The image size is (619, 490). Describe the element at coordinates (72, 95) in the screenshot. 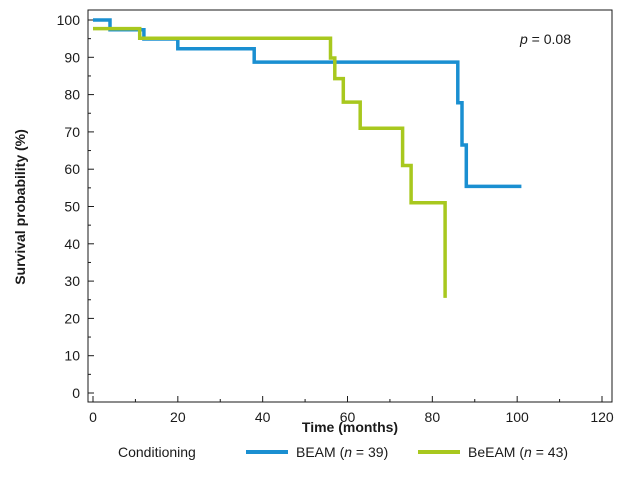

I see `y-tick-label: 80` at that location.